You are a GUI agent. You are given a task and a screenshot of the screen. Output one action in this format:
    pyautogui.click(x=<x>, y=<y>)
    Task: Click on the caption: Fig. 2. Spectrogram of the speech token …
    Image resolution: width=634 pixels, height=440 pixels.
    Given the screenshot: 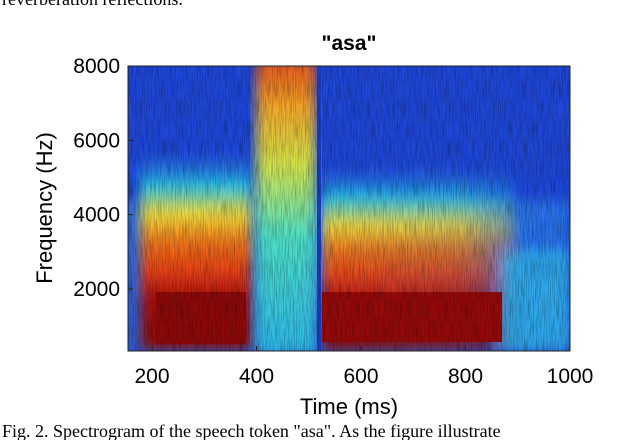 What is the action you would take?
    pyautogui.click(x=251, y=430)
    